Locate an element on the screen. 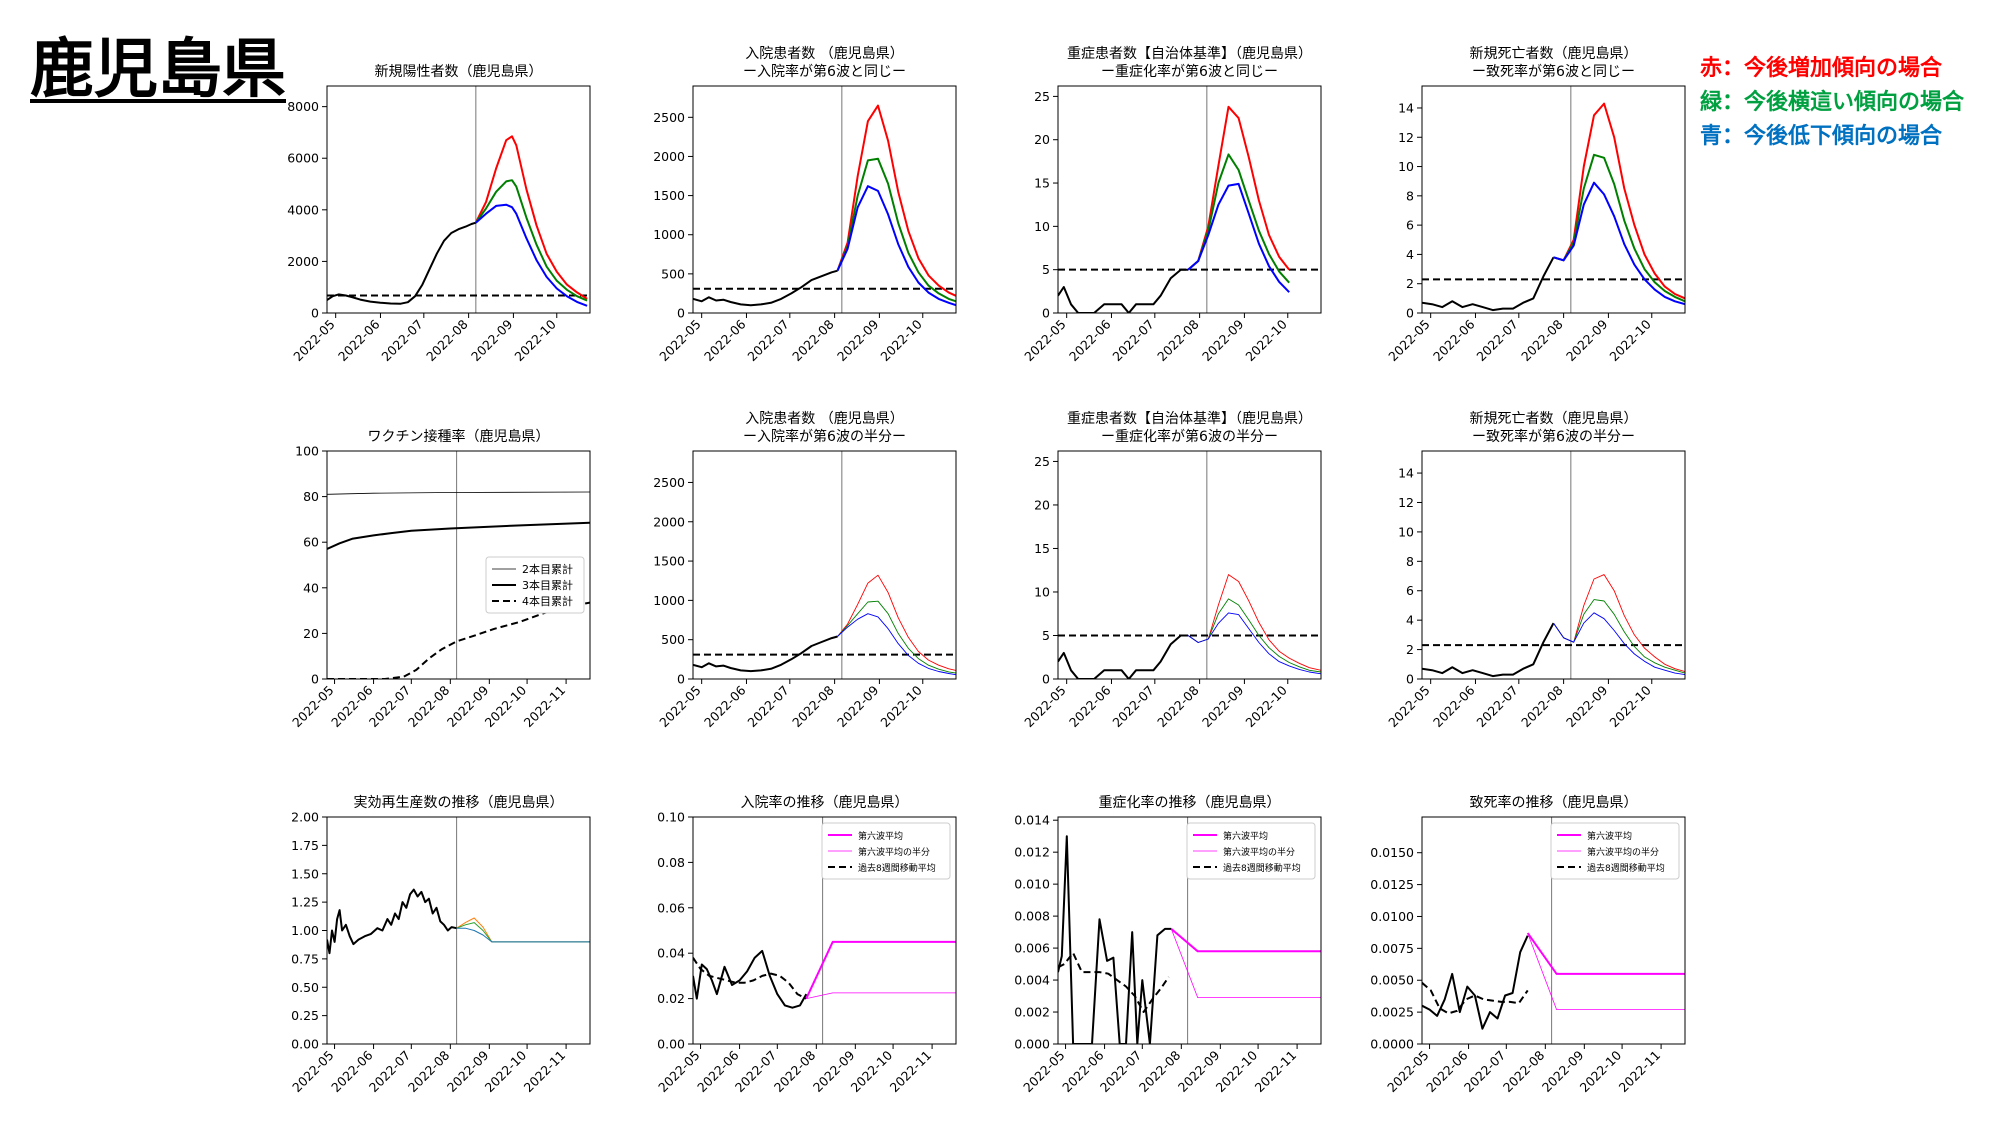 Image resolution: width=2000 pixels, height=1125 pixels. y-tick-label: 5 is located at coordinates (1046, 635).